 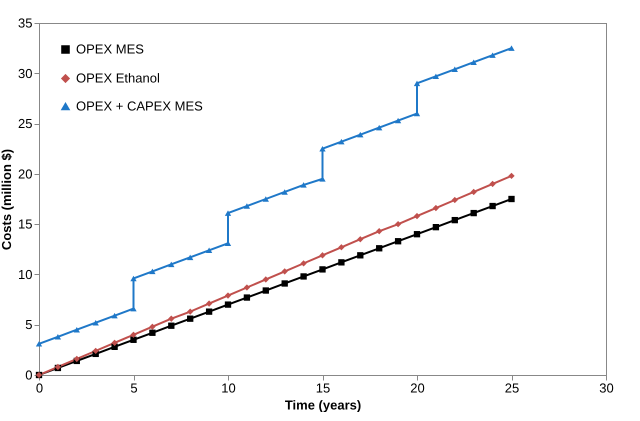 I want to click on x-tick-label: 25, so click(x=512, y=388).